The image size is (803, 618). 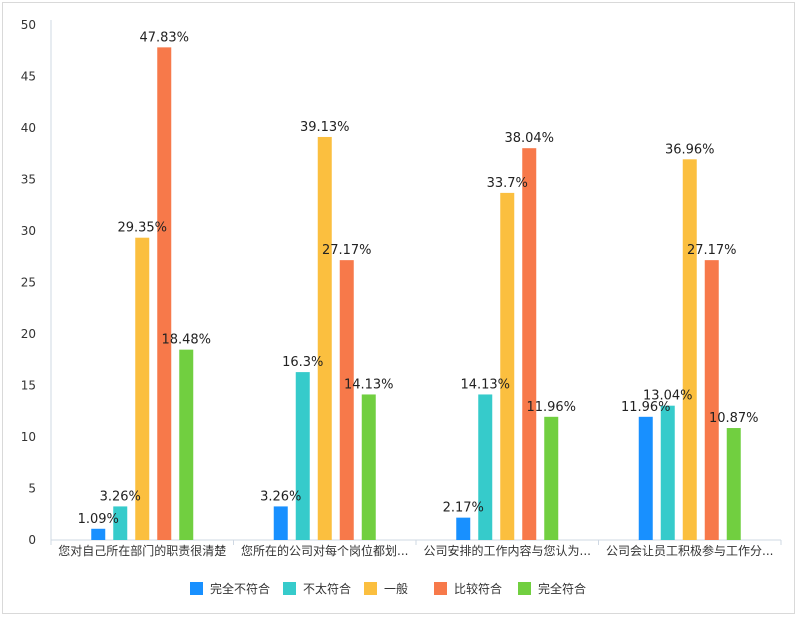 I want to click on y-tick-label: 35, so click(x=28, y=180).